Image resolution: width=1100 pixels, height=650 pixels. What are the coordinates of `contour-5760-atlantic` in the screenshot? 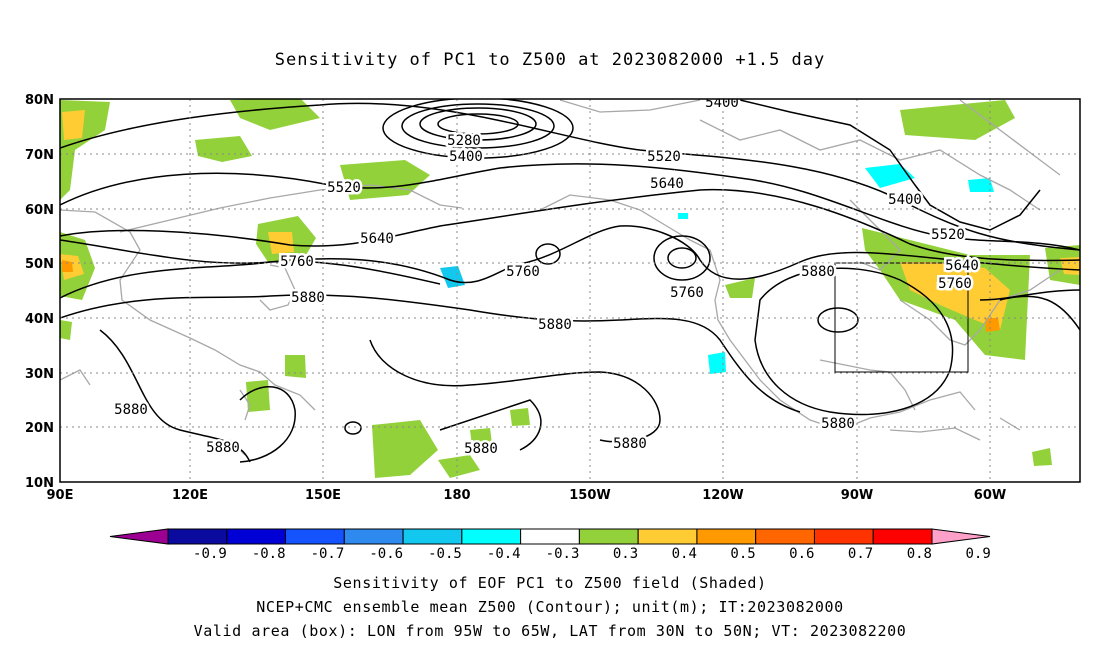 It's located at (1029, 295).